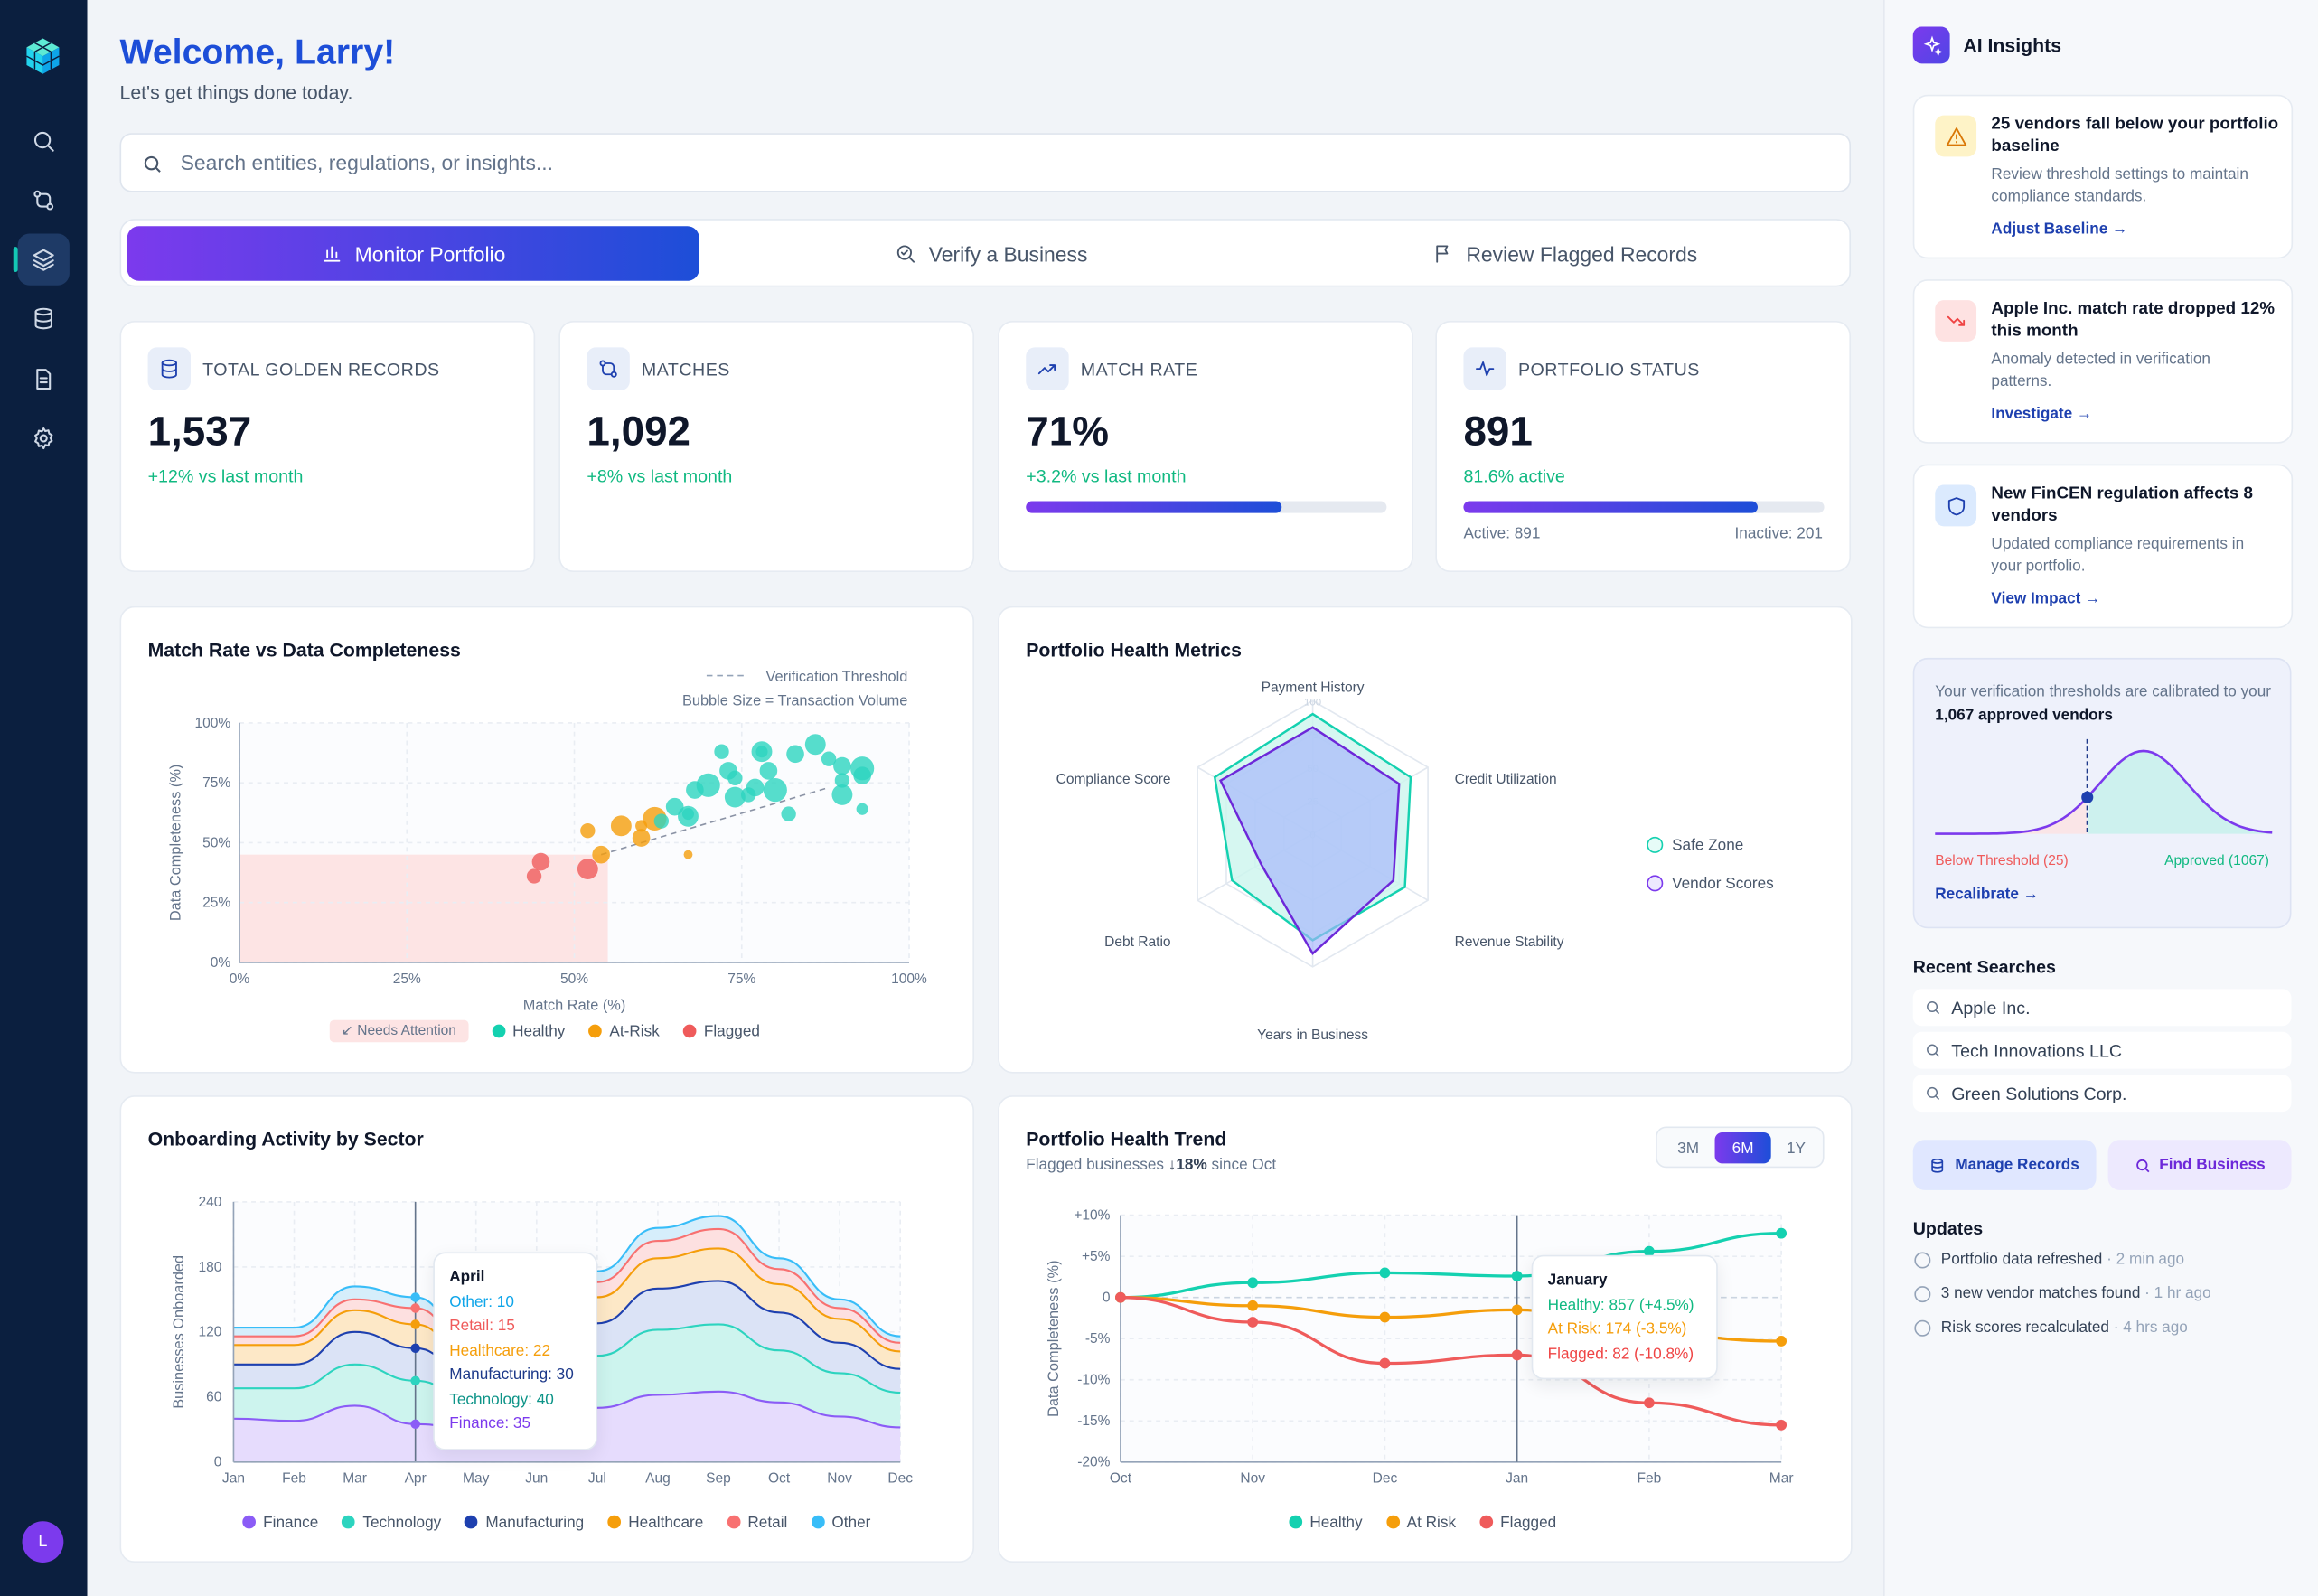 Image resolution: width=2318 pixels, height=1596 pixels. I want to click on database-icon, so click(169, 368).